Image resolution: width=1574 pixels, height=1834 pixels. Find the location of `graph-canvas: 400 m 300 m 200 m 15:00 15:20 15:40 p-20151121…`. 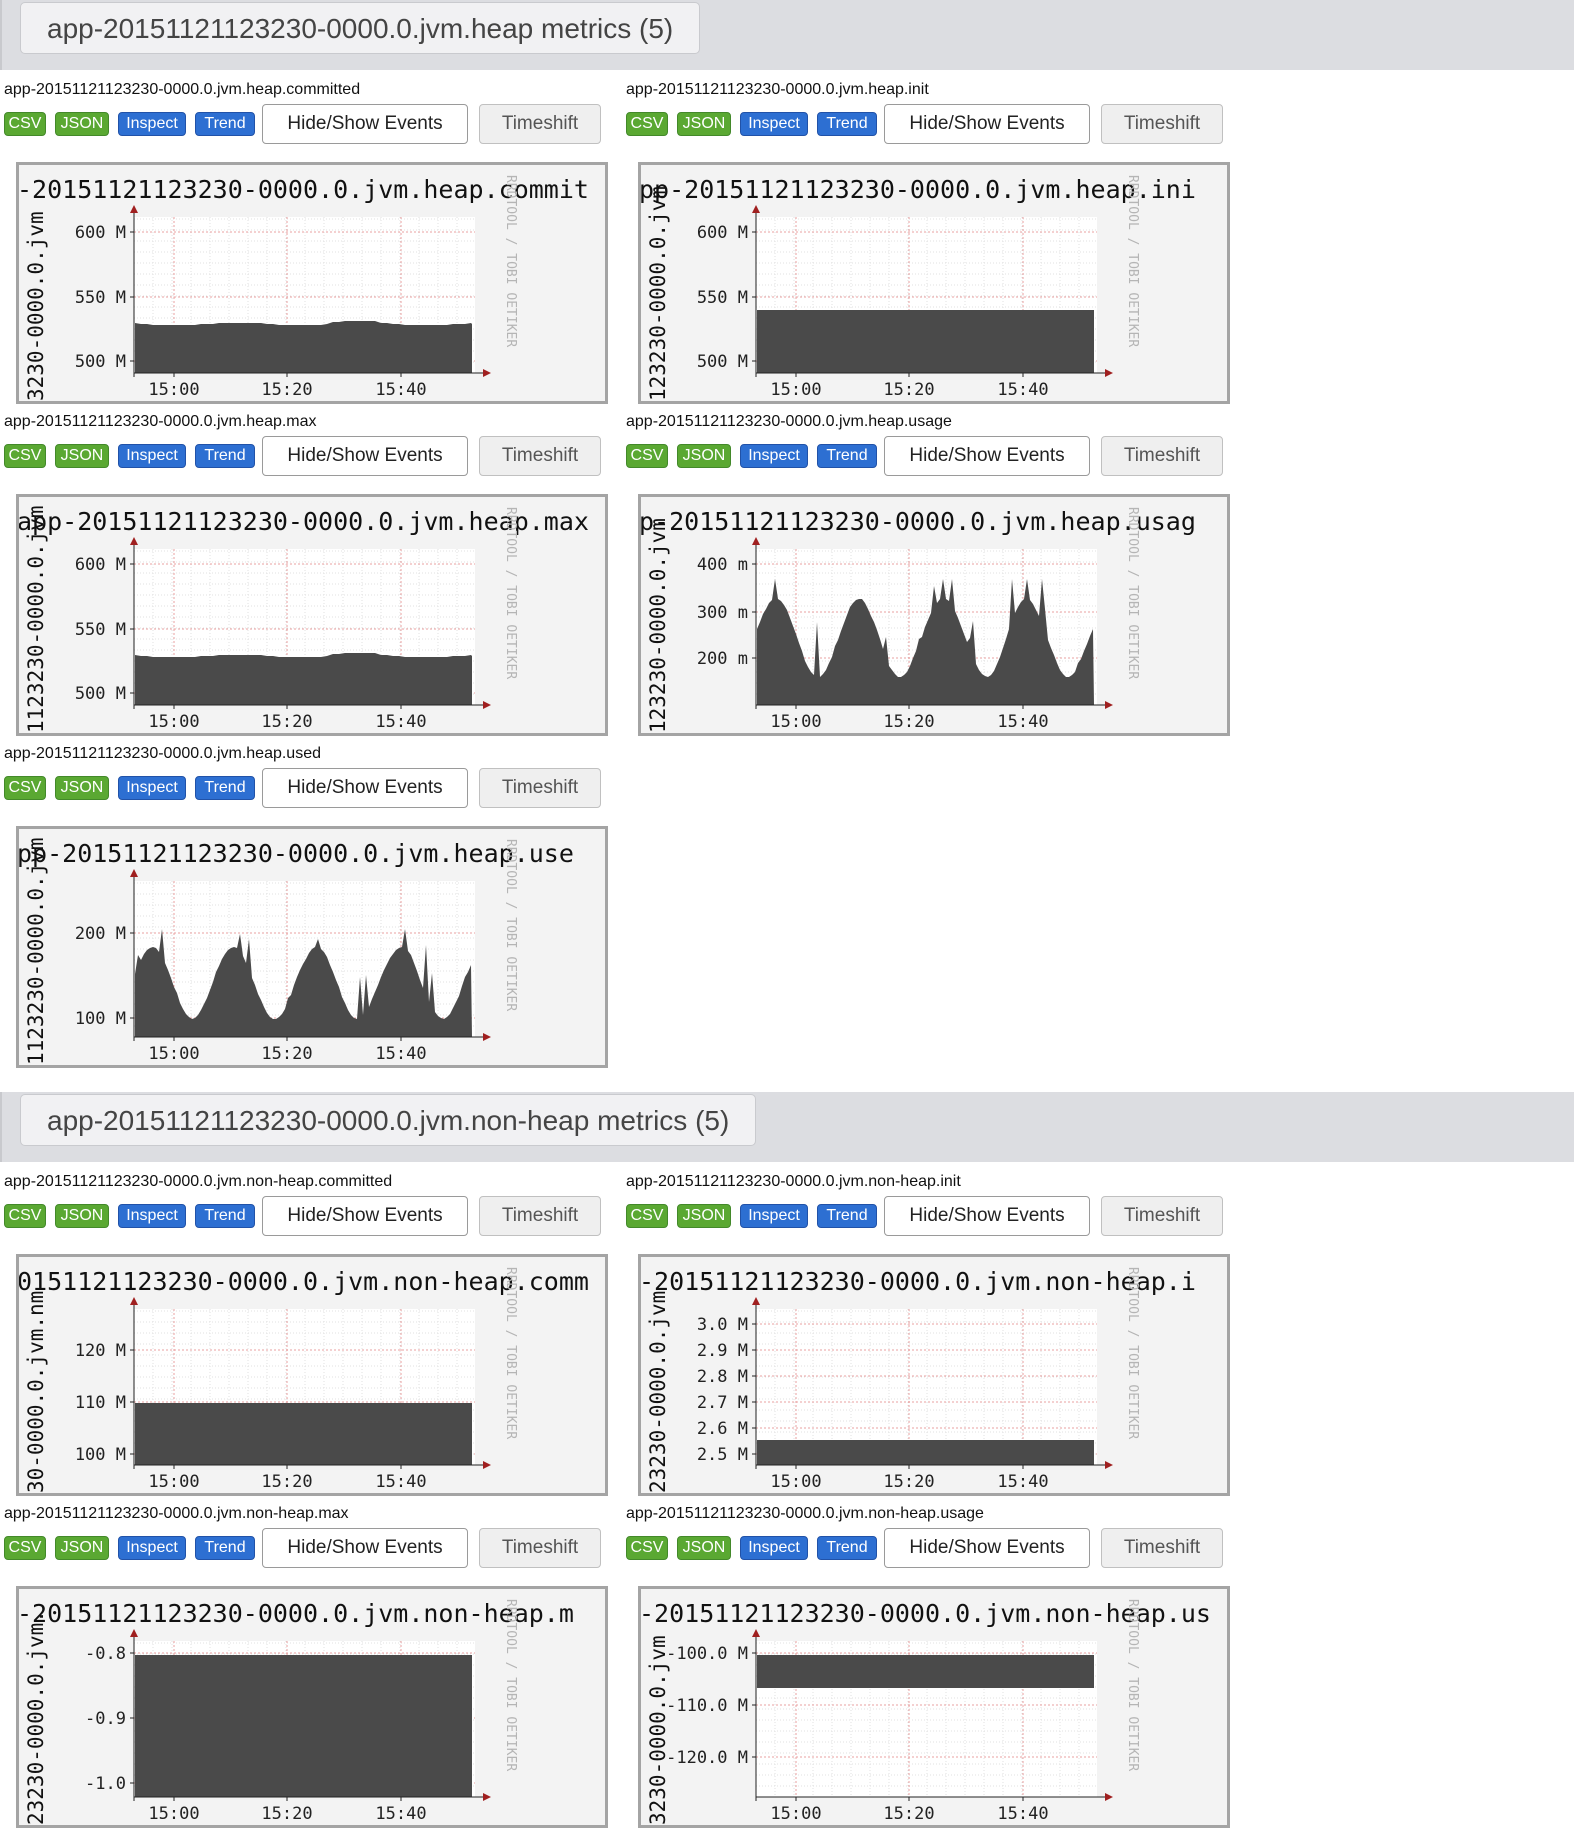

graph-canvas: 400 m 300 m 200 m 15:00 15:20 15:40 p-20151121… is located at coordinates (918, 620).